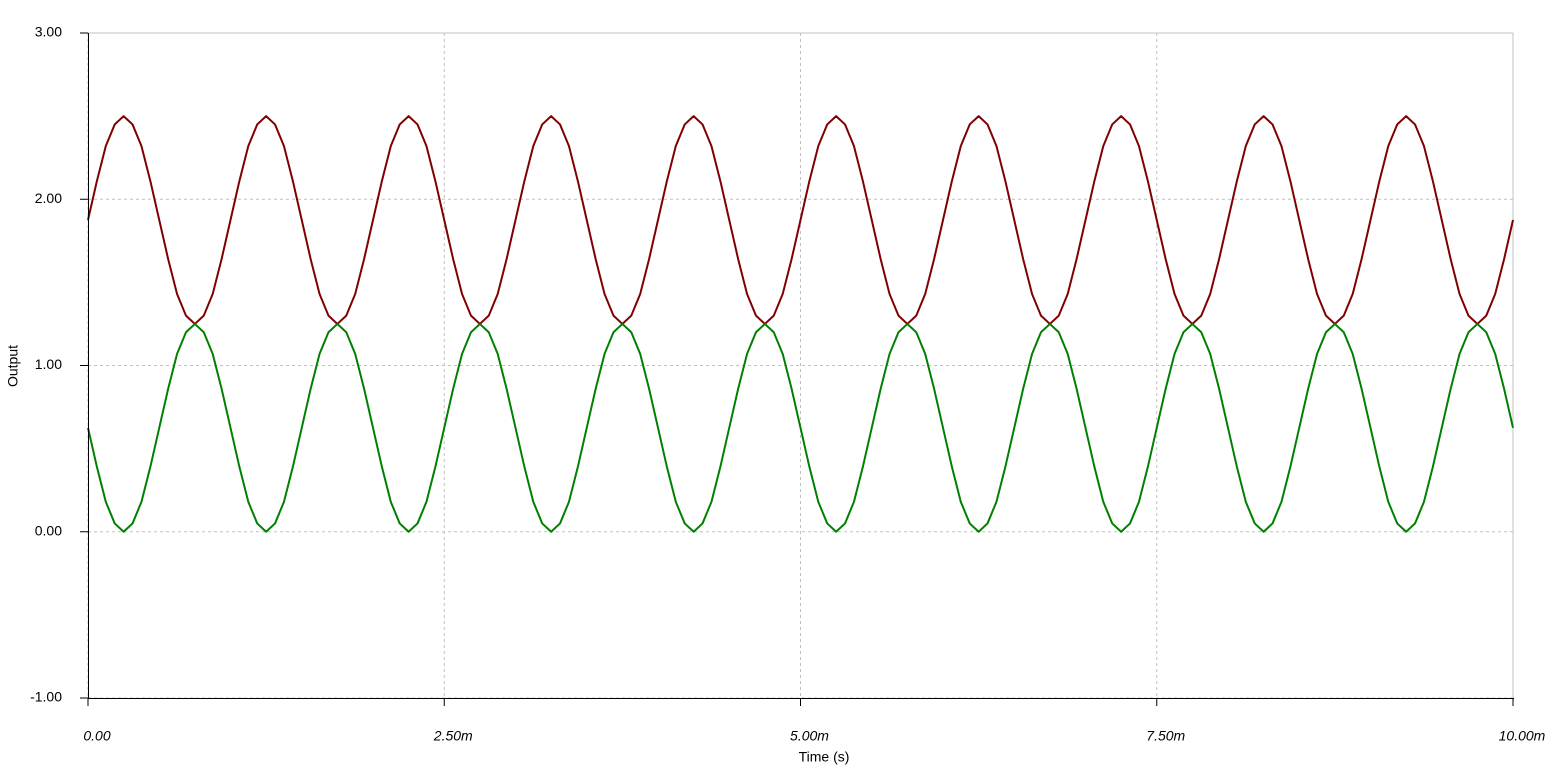  Describe the element at coordinates (48, 364) in the screenshot. I see `y-tick-label: 1.00` at that location.